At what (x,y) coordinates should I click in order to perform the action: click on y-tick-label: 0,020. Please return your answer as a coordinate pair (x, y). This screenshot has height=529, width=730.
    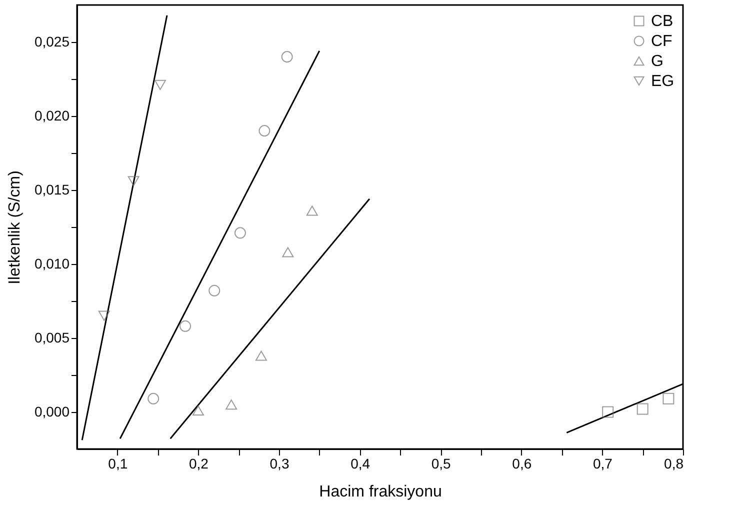
    Looking at the image, I should click on (52, 116).